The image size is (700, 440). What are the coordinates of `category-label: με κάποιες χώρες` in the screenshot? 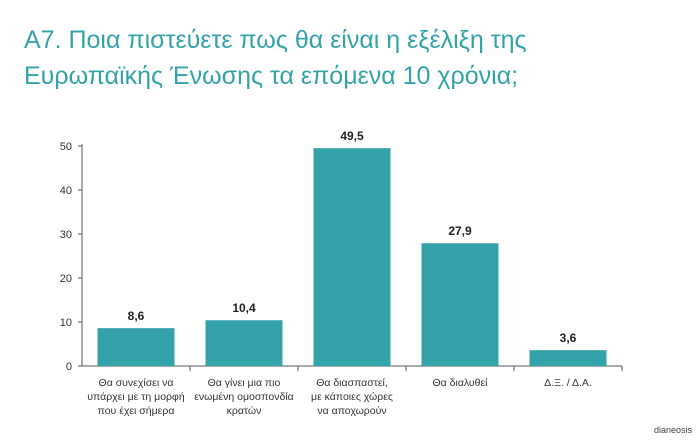 It's located at (352, 397).